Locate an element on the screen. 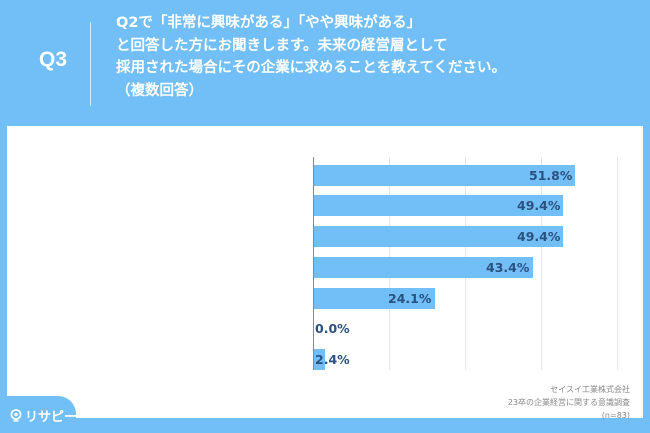 This screenshot has height=433, width=650. source-sample-size: (n=83) is located at coordinates (615, 415).